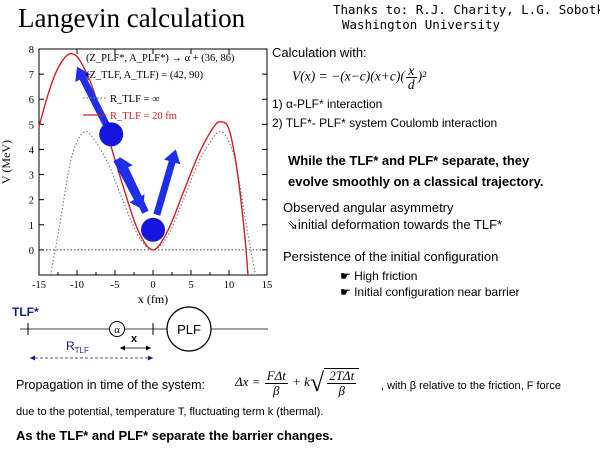 The image size is (600, 450). I want to click on y-tick-label: 4, so click(32, 150).